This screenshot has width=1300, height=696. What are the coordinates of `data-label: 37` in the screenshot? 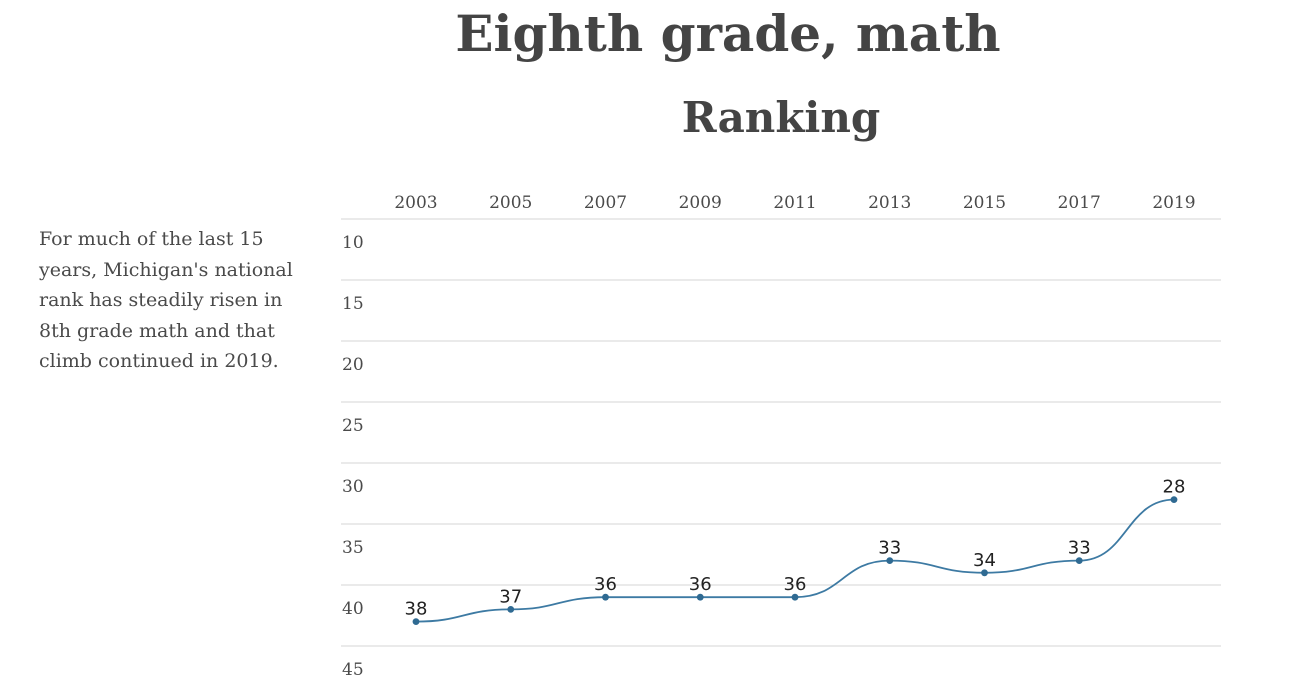 It's located at (510, 596).